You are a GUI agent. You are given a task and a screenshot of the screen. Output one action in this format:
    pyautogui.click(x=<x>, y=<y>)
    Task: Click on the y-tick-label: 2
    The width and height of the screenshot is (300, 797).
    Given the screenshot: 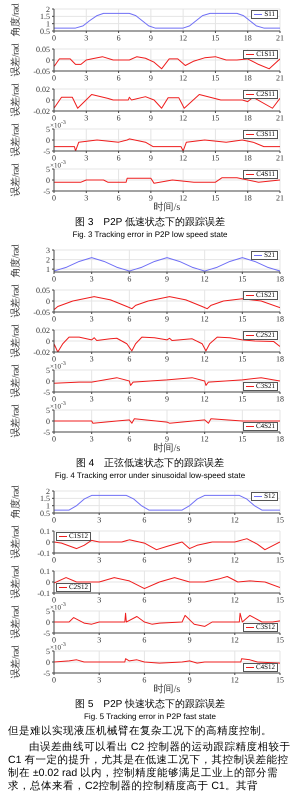 What is the action you would take?
    pyautogui.click(x=48, y=259)
    